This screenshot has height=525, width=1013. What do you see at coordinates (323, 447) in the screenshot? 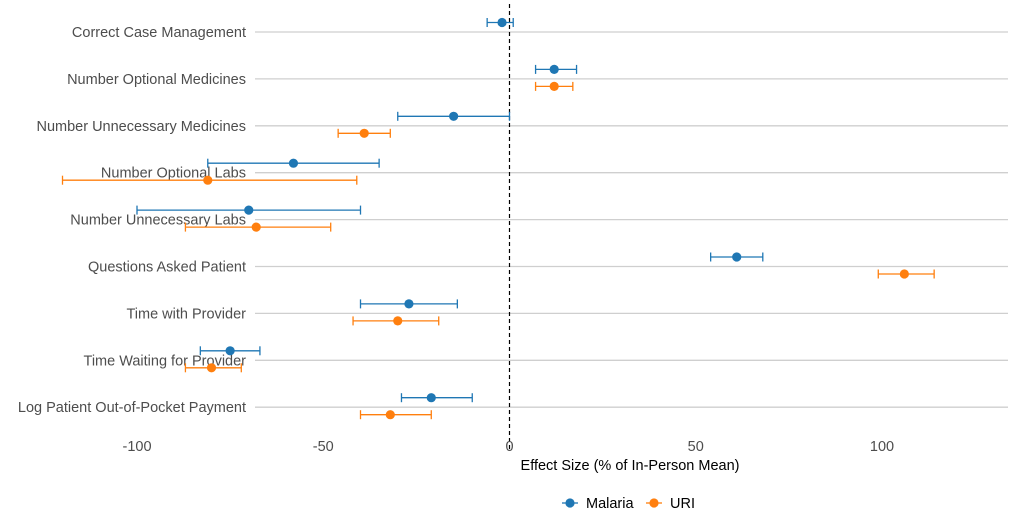
I see `x-tick-label: -50` at bounding box center [323, 447].